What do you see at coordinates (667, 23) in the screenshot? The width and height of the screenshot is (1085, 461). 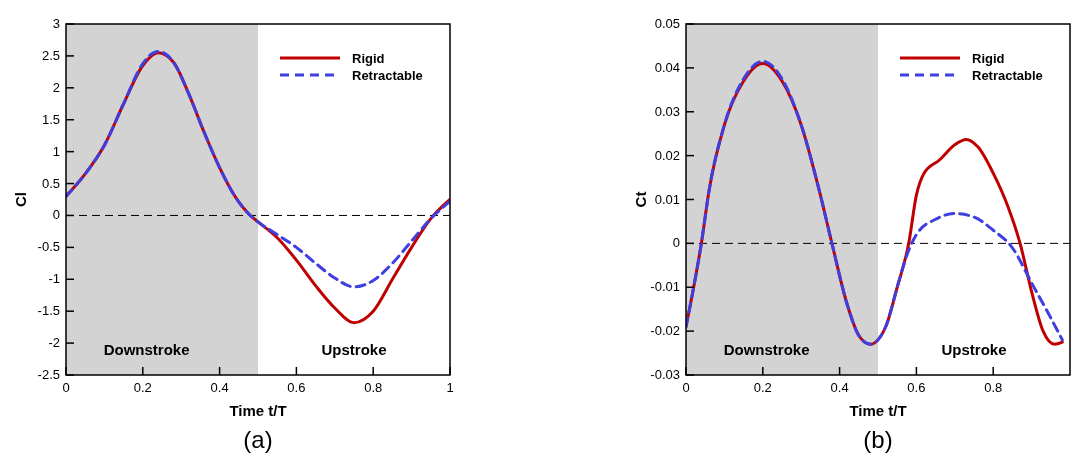 I see `y-tick-label: 0.05` at bounding box center [667, 23].